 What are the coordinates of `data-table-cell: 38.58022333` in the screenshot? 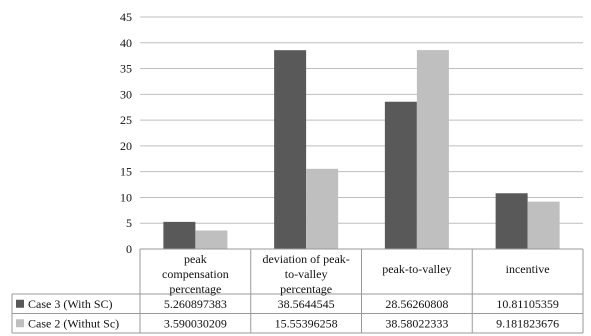 It's located at (416, 323).